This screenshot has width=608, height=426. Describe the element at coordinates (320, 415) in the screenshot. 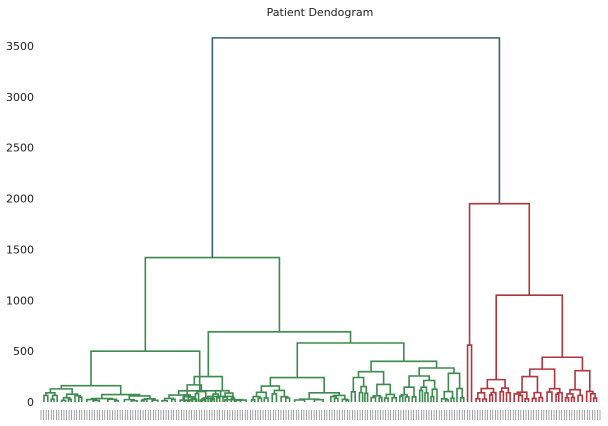

I see `leaf-labels` at that location.